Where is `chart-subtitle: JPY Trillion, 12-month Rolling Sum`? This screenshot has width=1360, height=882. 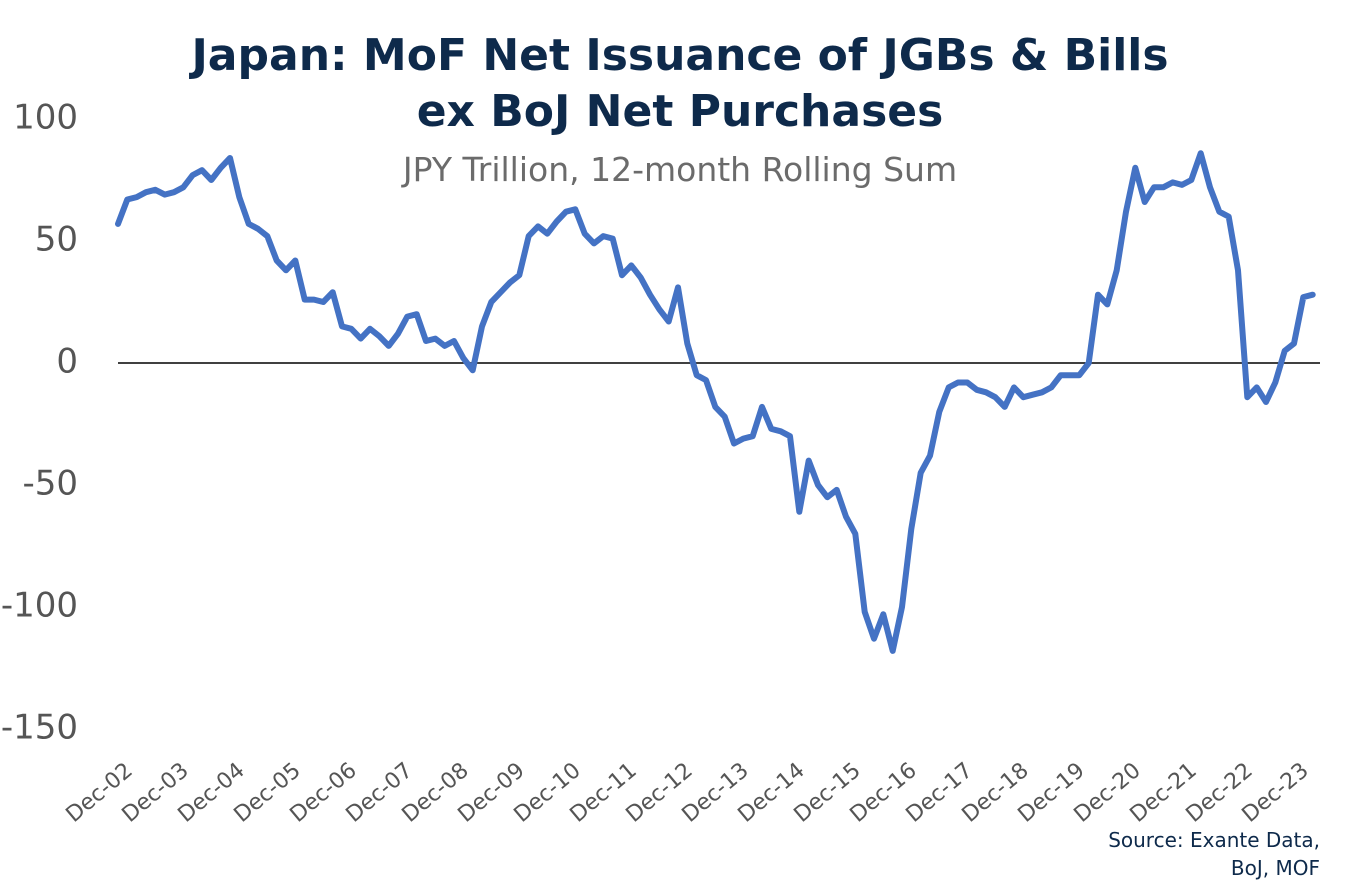
chart-subtitle: JPY Trillion, 12-month Rolling Sum is located at coordinates (680, 169).